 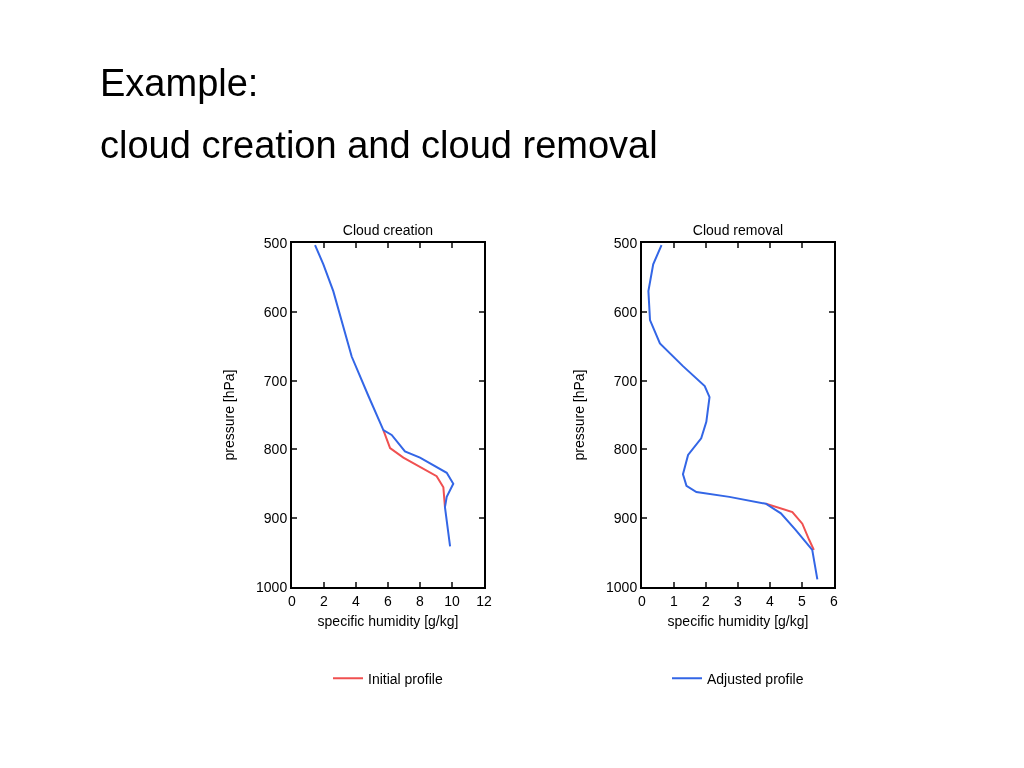 What do you see at coordinates (388, 230) in the screenshot?
I see `chart-title: Cloud creation` at bounding box center [388, 230].